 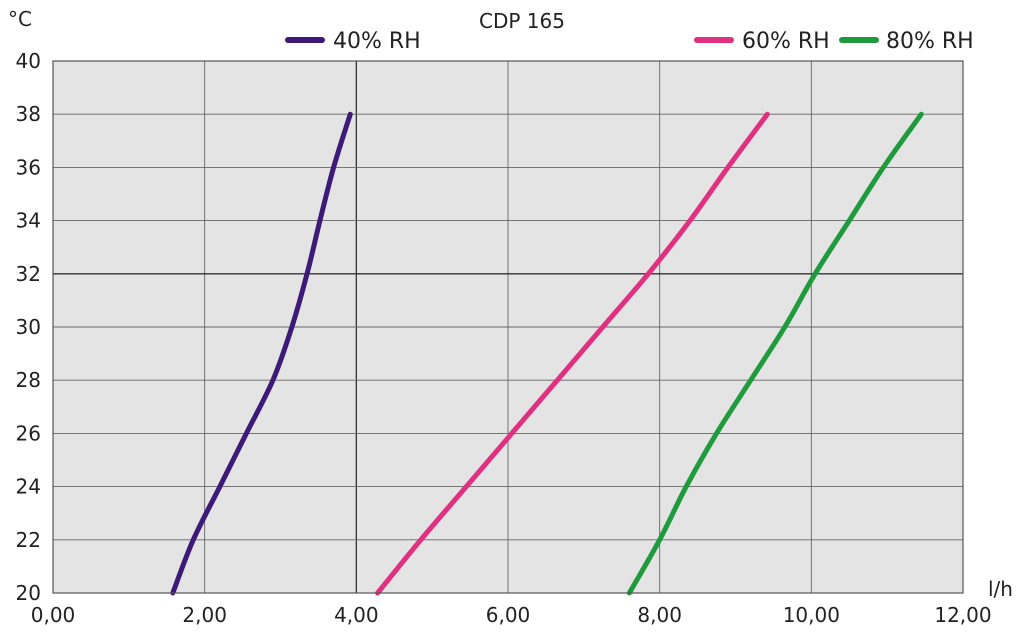 What do you see at coordinates (20, 19) in the screenshot?
I see `y-axis-unit: °C` at bounding box center [20, 19].